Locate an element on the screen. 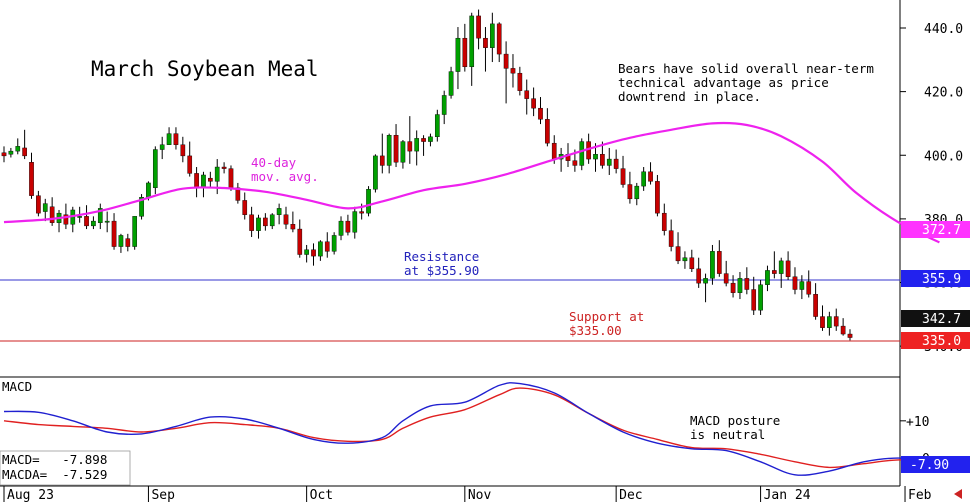  macd-readout: MACD= -7.898 is located at coordinates (54, 459).